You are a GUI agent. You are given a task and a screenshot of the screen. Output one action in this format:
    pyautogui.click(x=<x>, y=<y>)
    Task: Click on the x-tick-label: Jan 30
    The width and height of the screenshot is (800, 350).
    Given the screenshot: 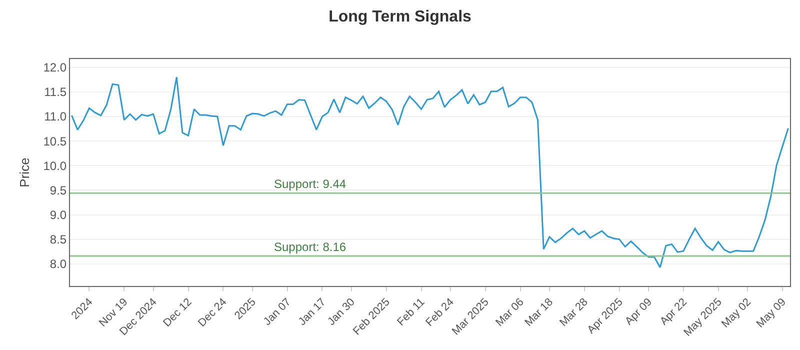 What is the action you would take?
    pyautogui.click(x=342, y=312)
    